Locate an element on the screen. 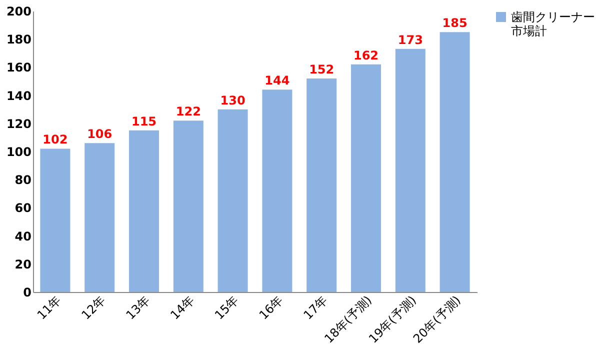 This screenshot has height=360, width=612. data-label: 106 is located at coordinates (99, 134).